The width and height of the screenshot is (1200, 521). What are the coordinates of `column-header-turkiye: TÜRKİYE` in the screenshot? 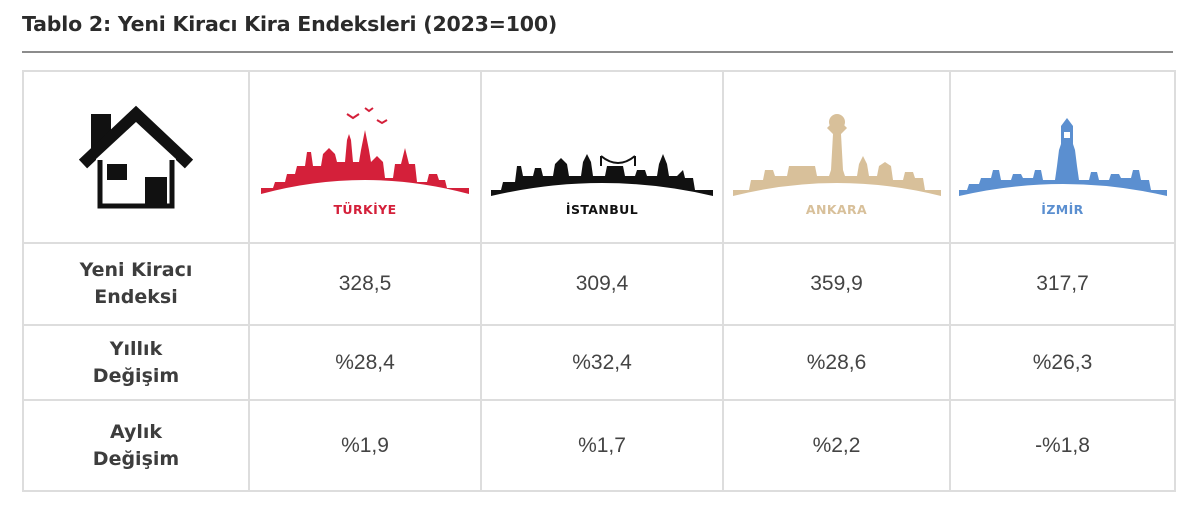 It's located at (365, 157).